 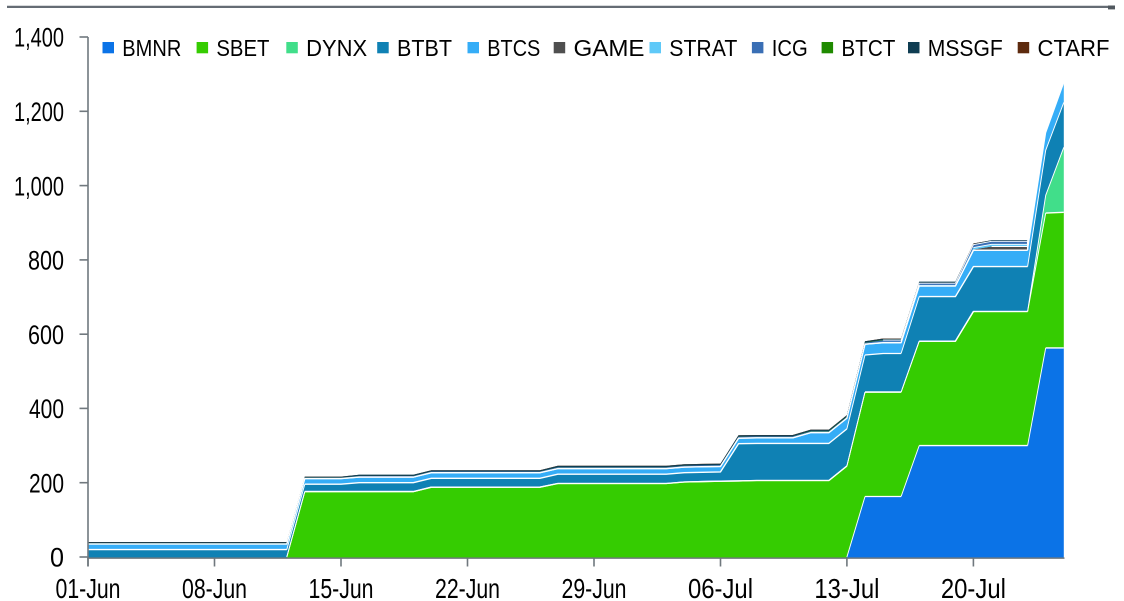 What do you see at coordinates (39, 38) in the screenshot?
I see `svg-text: 1,400` at bounding box center [39, 38].